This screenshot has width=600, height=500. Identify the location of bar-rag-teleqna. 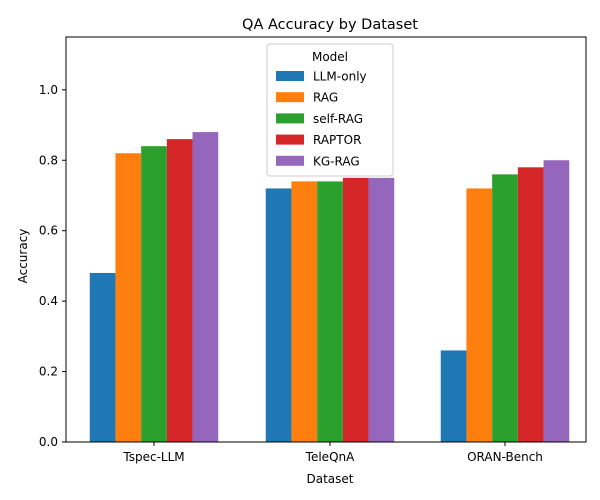
(304, 311).